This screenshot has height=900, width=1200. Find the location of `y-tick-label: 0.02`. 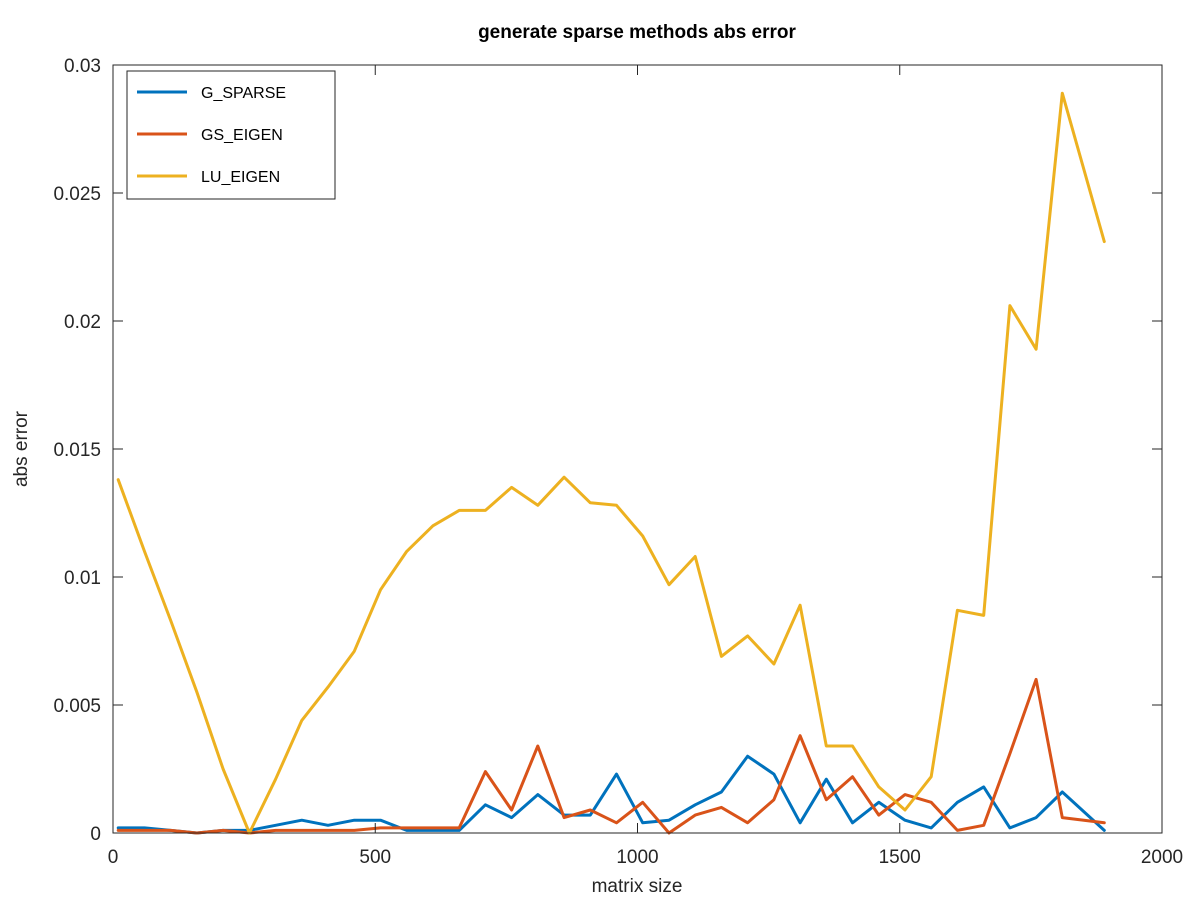

y-tick-label: 0.02 is located at coordinates (82, 322).